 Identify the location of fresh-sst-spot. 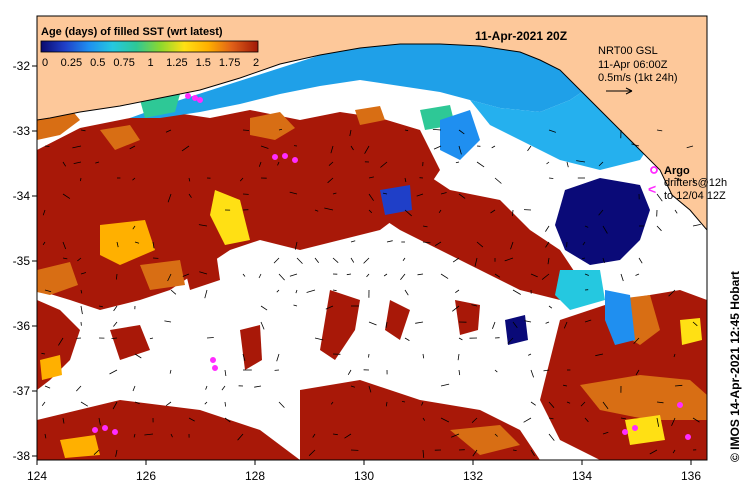
(516, 330).